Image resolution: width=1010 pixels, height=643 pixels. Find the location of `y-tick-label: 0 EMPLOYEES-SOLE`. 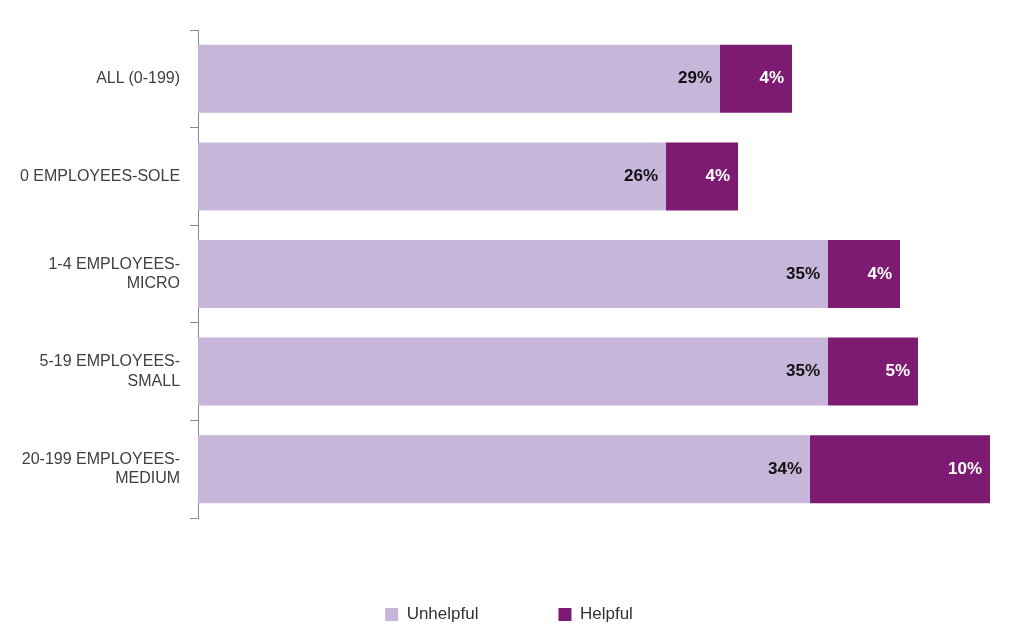

y-tick-label: 0 EMPLOYEES-SOLE is located at coordinates (100, 175).